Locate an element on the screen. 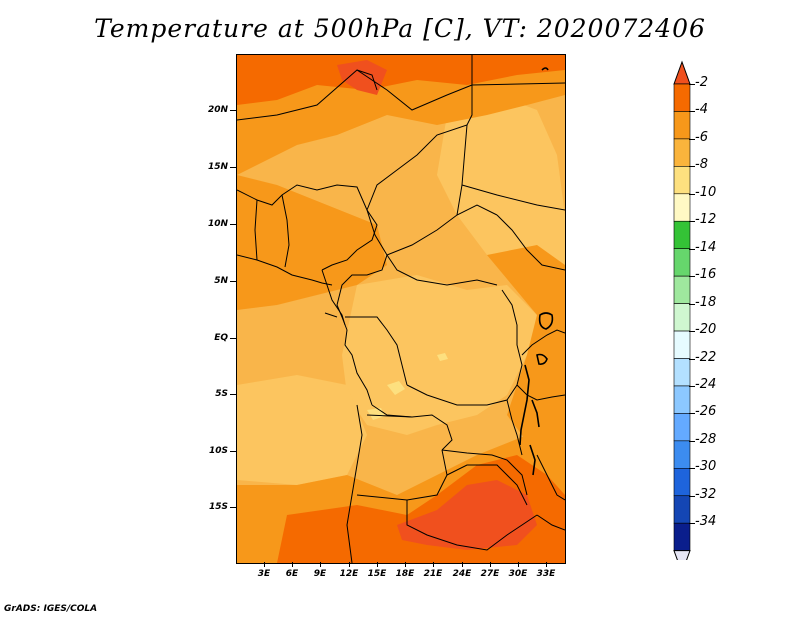  colorbar is located at coordinates (682, 310).